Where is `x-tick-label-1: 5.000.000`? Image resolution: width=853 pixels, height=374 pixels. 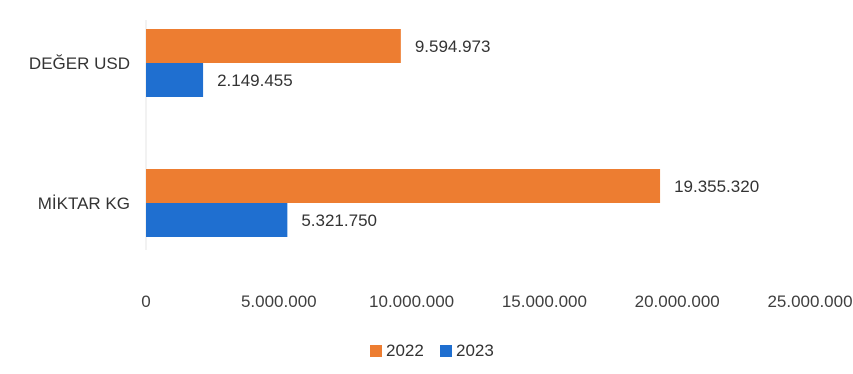
x-tick-label-1: 5.000.000 is located at coordinates (279, 301).